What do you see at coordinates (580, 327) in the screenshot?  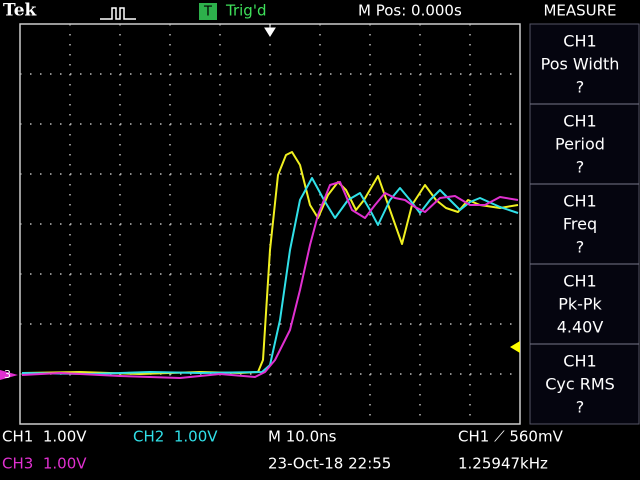 I see `measure-value: 4.40V` at bounding box center [580, 327].